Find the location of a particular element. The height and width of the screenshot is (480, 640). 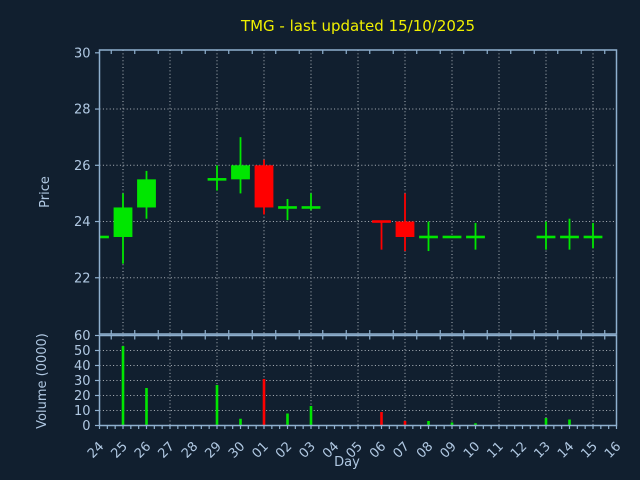

price-axis-label: Price is located at coordinates (45, 192).